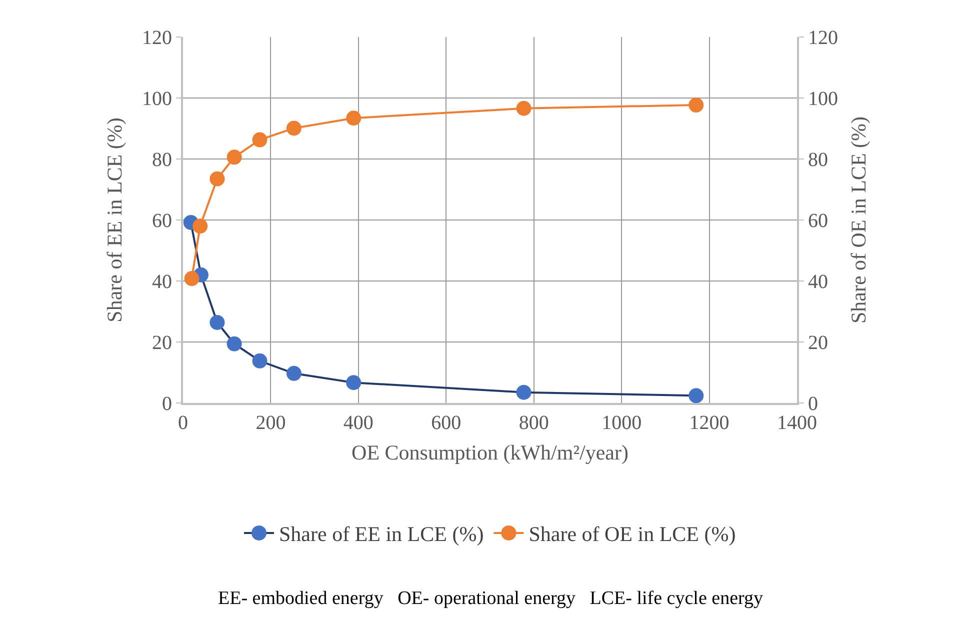 This screenshot has width=955, height=631. Describe the element at coordinates (823, 99) in the screenshot. I see `y2-tick-label: 100` at that location.